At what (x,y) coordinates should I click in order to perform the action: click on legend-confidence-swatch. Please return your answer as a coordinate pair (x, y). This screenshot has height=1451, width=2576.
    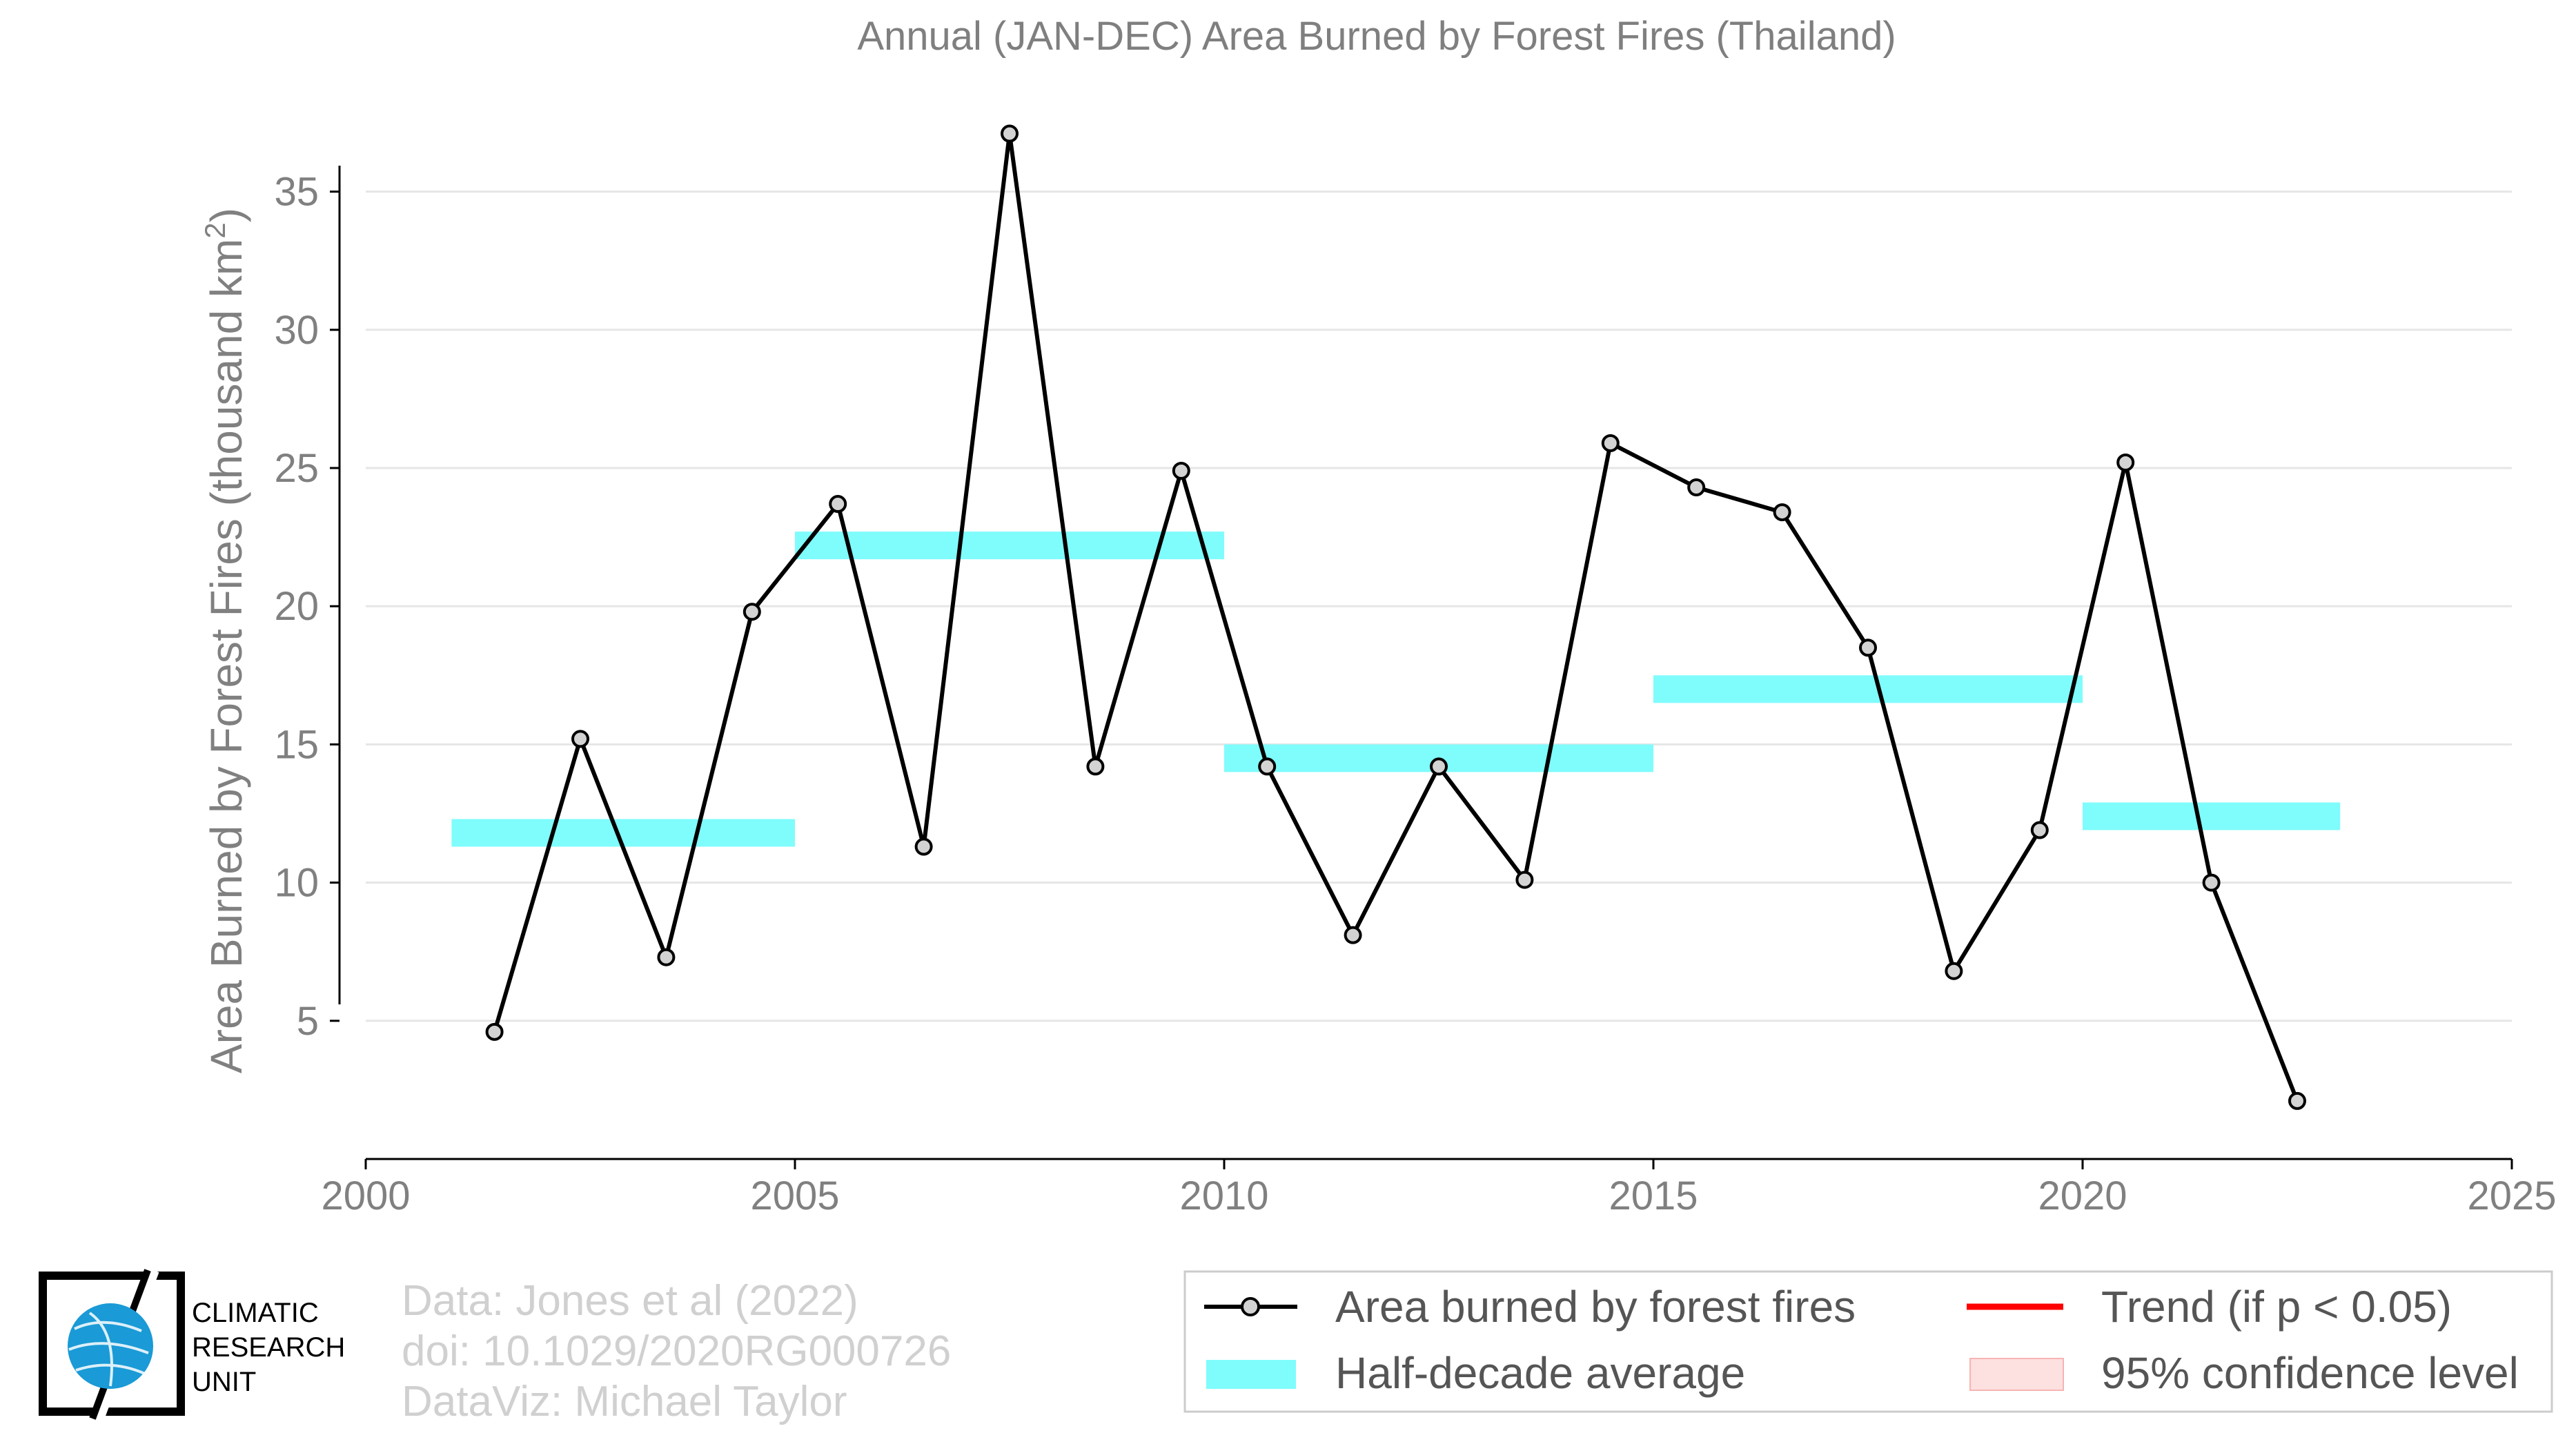
    Looking at the image, I should click on (2016, 1374).